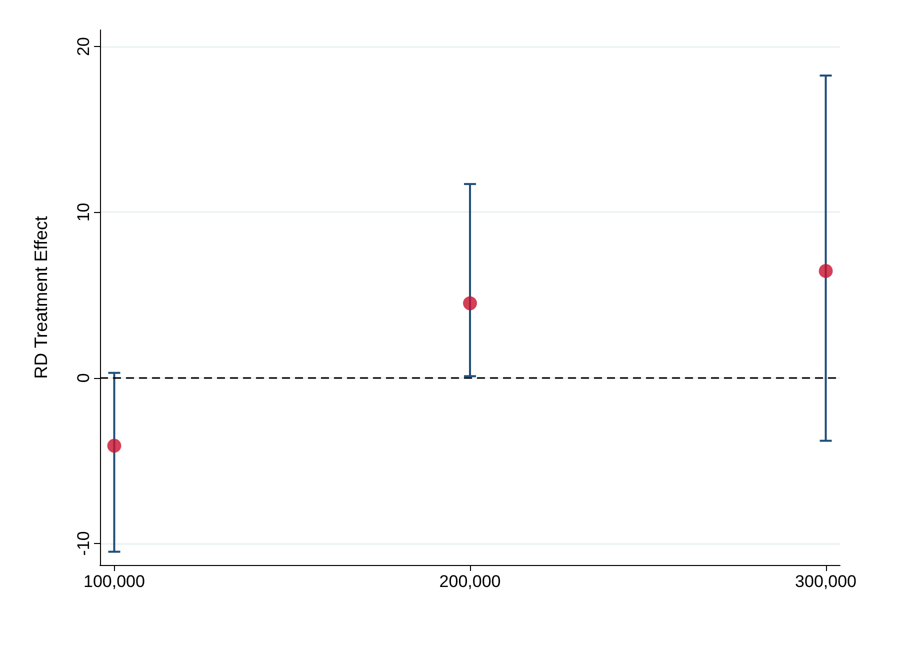 The width and height of the screenshot is (900, 648). What do you see at coordinates (83, 212) in the screenshot?
I see `y-tick-label: 10` at bounding box center [83, 212].